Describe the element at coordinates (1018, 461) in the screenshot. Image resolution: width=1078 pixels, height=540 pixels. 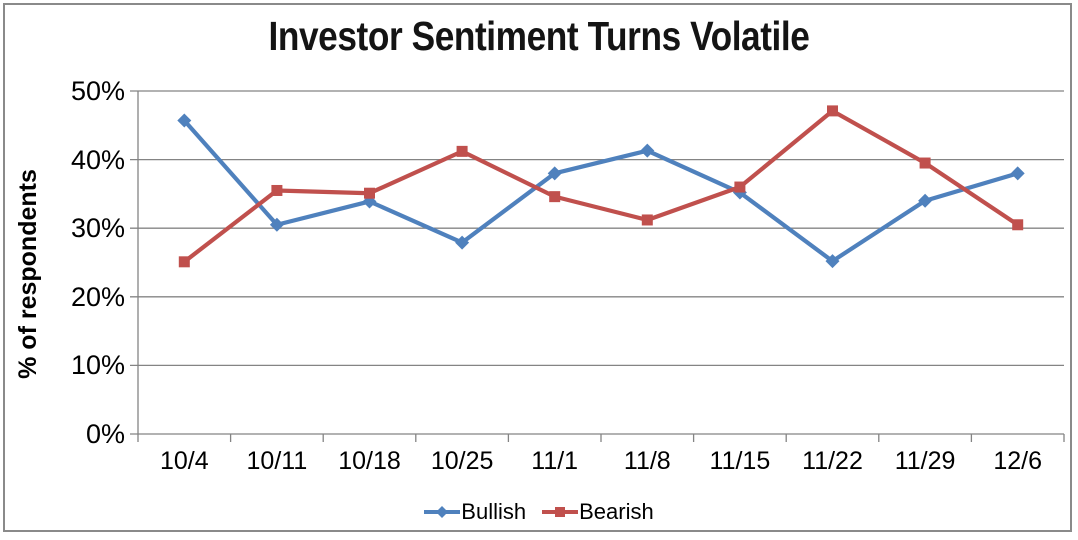
I see `x-tick-label: 12/6` at that location.